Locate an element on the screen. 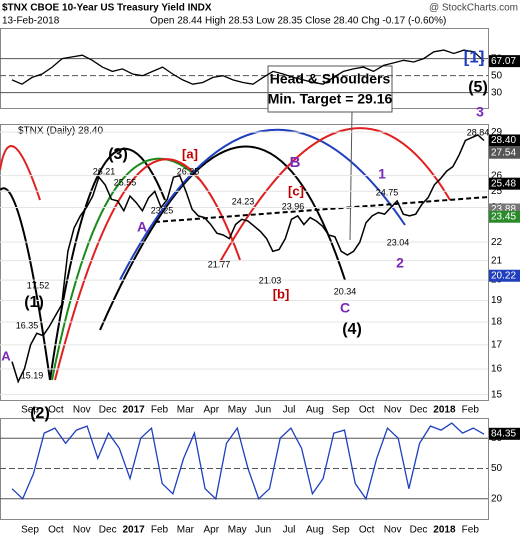 The height and width of the screenshot is (545, 520). annotation: (1) is located at coordinates (34, 302).